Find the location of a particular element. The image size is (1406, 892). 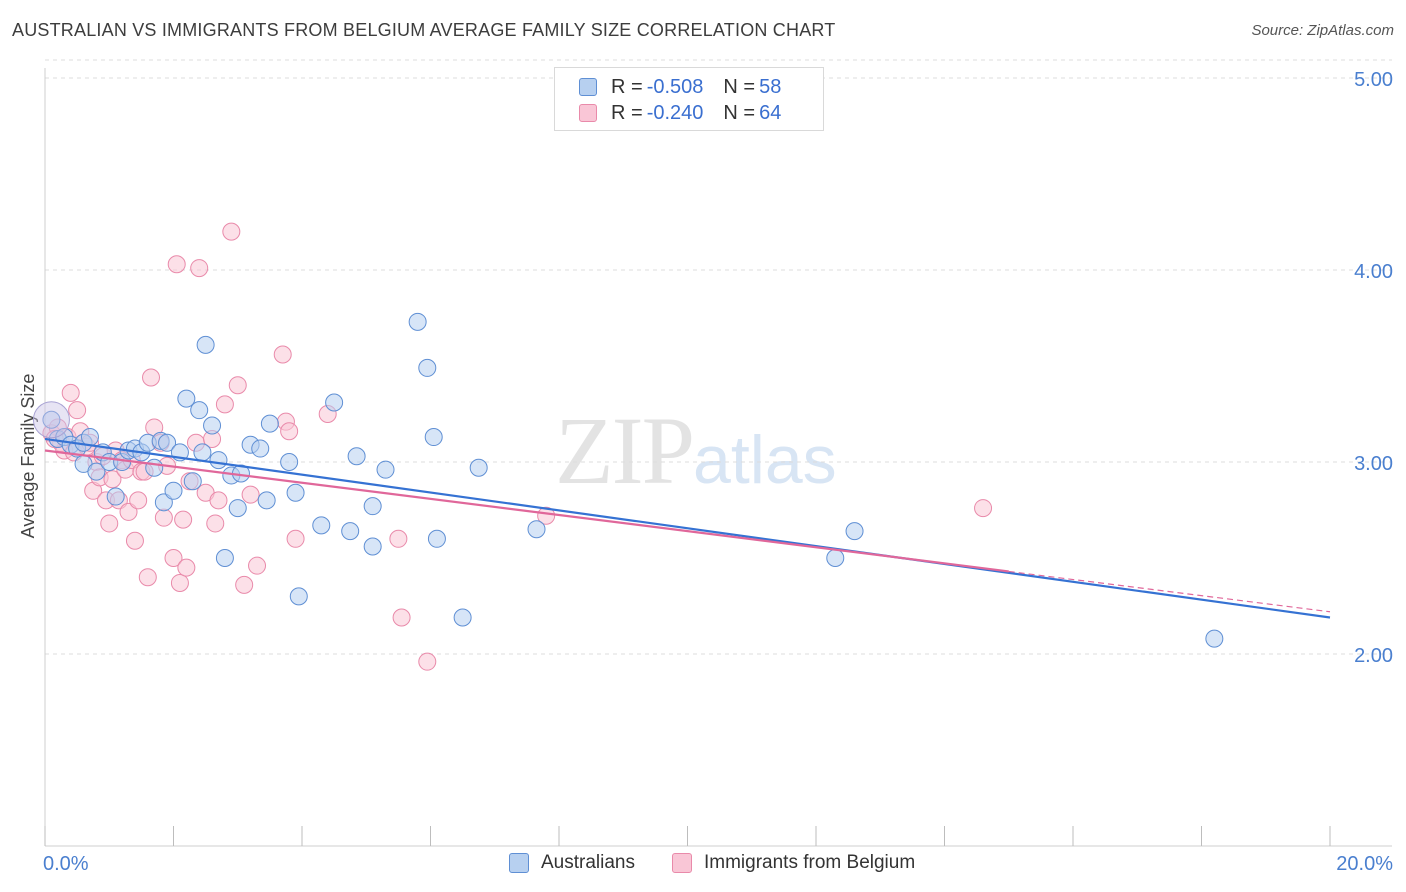

bottom-legend-label-australians: Australians is located at coordinates (588, 862).